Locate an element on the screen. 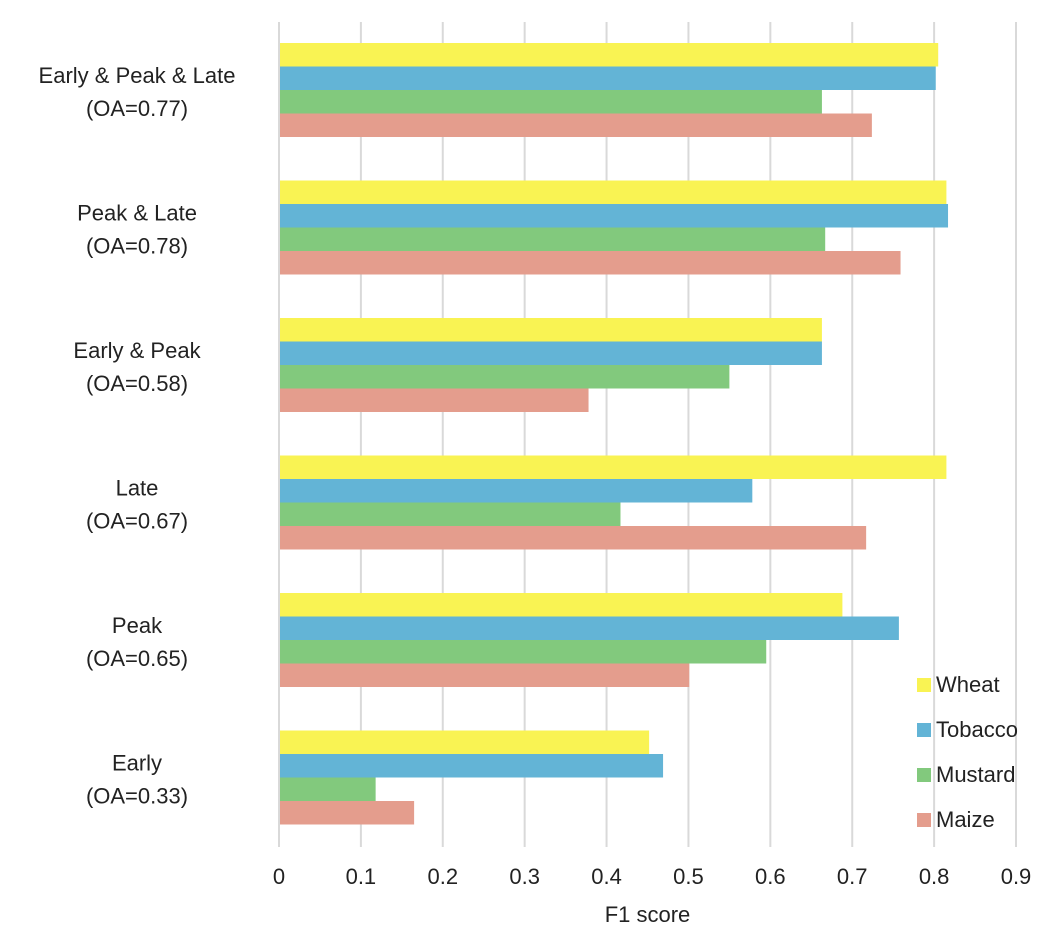  x-tick-label: 0.2 is located at coordinates (442, 876).